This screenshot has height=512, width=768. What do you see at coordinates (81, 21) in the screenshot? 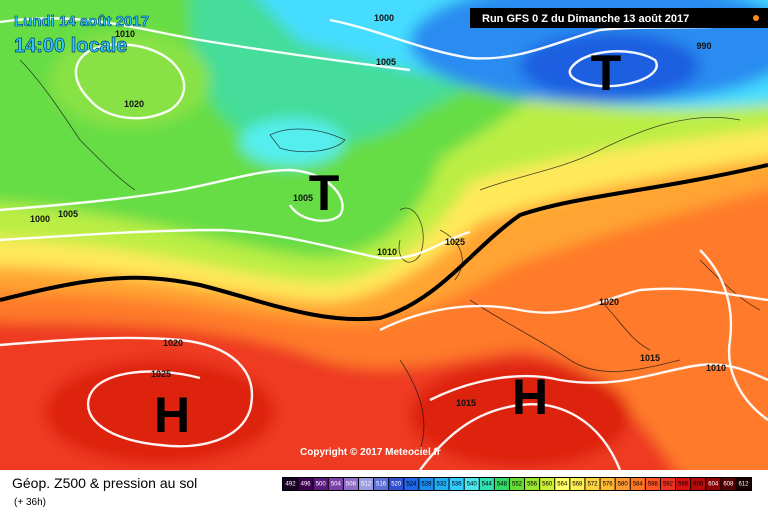
I see `date-label: Lundi 14 août 2017` at bounding box center [81, 21].